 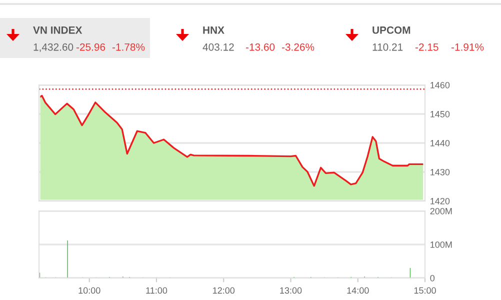 I want to click on text: HNX, so click(x=213, y=30).